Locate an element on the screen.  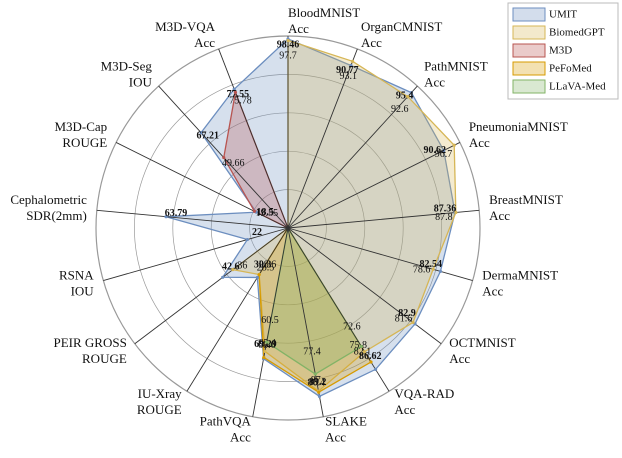
value-label: 89.2 is located at coordinates (318, 382).